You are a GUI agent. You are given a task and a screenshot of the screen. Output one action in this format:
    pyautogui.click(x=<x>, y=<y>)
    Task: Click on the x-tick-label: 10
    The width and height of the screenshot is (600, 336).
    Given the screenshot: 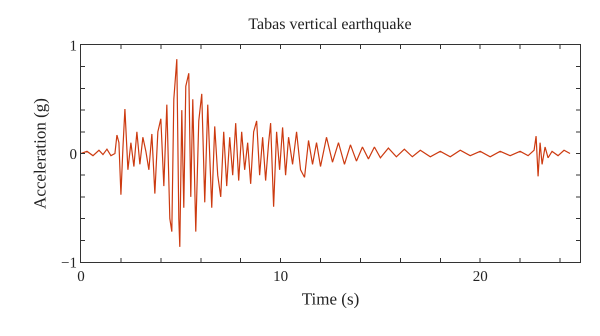 What is the action you would take?
    pyautogui.click(x=280, y=277)
    